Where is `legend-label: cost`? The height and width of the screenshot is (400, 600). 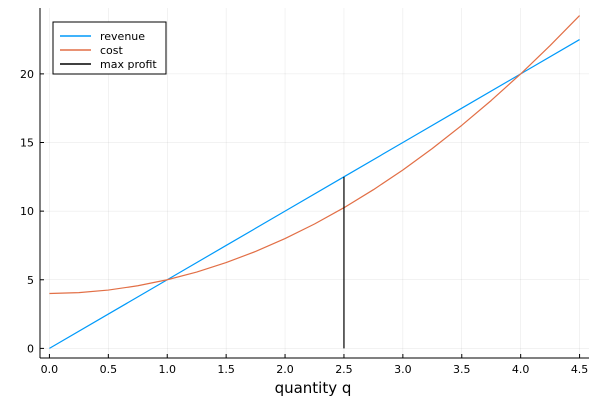 legend-label: cost is located at coordinates (112, 50).